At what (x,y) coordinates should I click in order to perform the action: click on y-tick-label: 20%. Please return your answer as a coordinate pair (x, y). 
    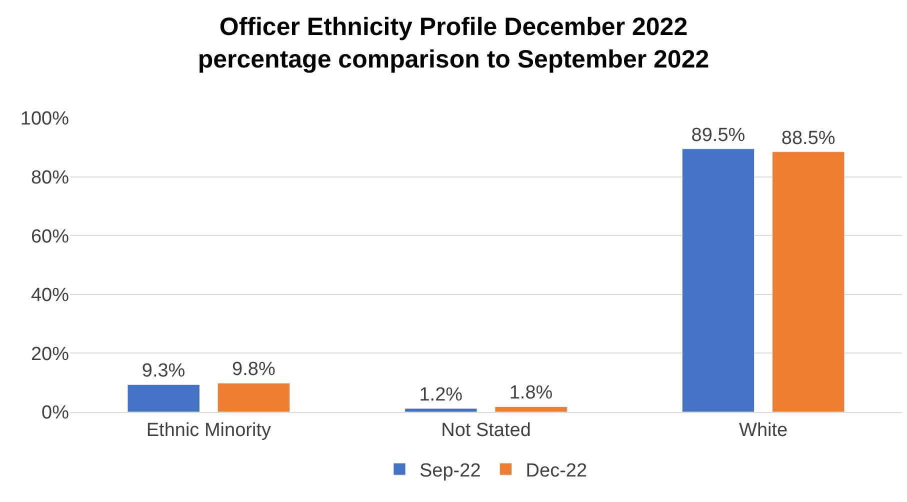
    Looking at the image, I should click on (50, 354).